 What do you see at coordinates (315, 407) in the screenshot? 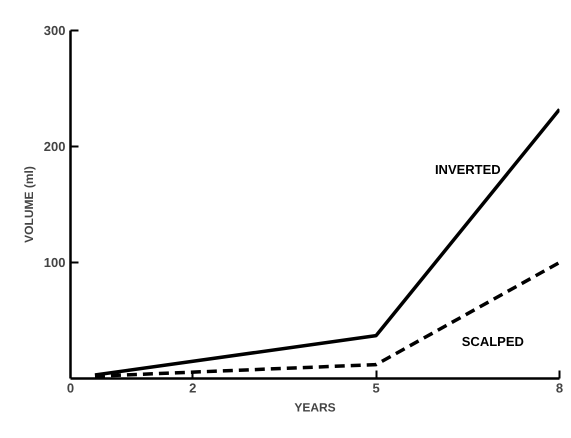
I see `x-axis-title: YEARS` at bounding box center [315, 407].